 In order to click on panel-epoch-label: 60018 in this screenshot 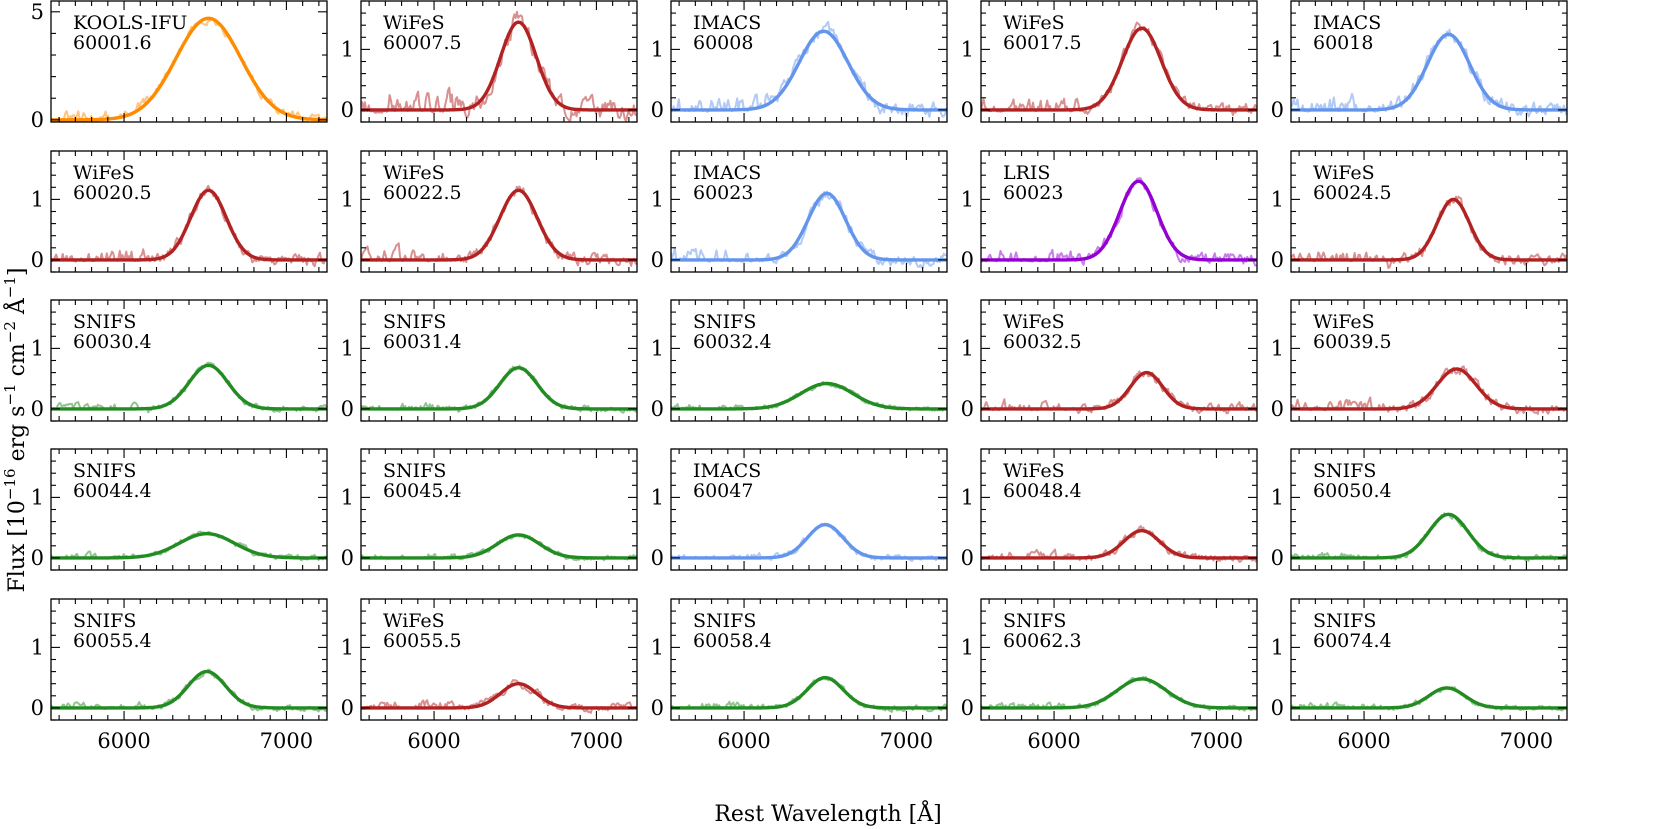, I will do `click(1343, 43)`.